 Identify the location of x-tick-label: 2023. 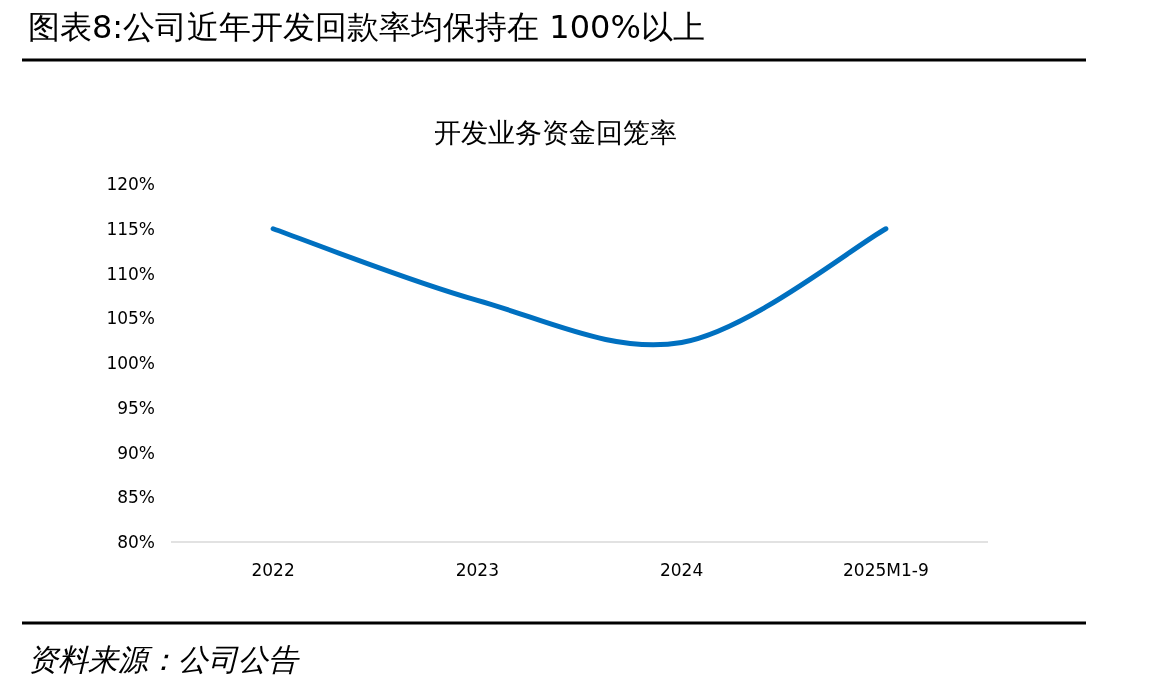
(477, 570).